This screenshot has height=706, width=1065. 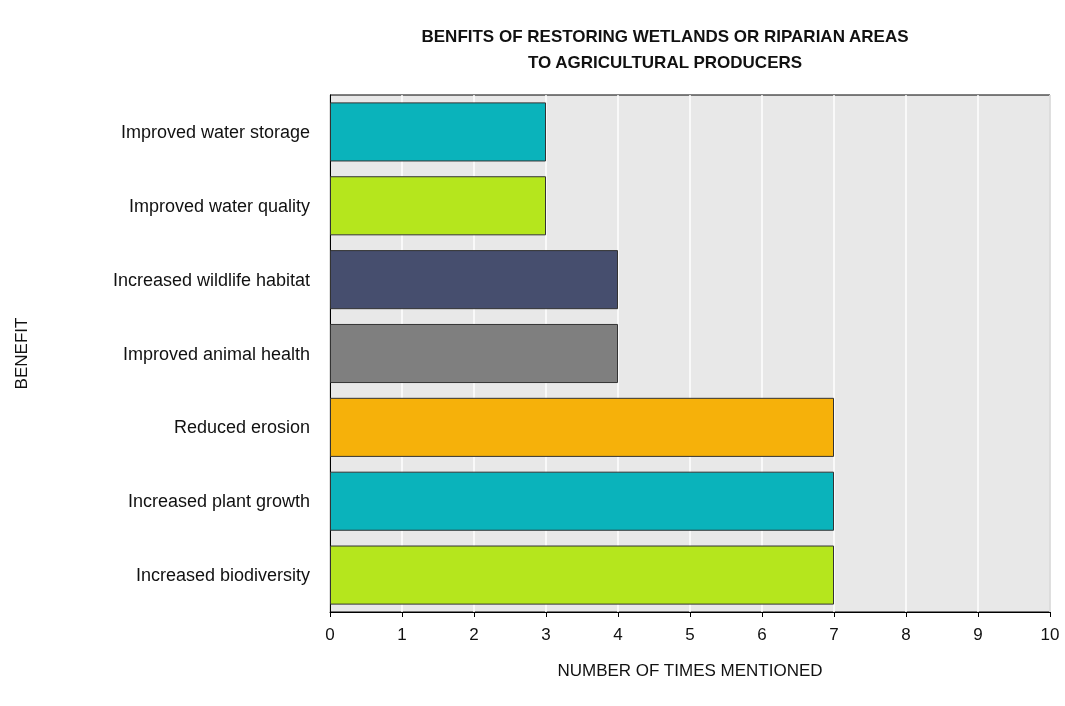 I want to click on x-tick-label: 9, so click(x=978, y=634).